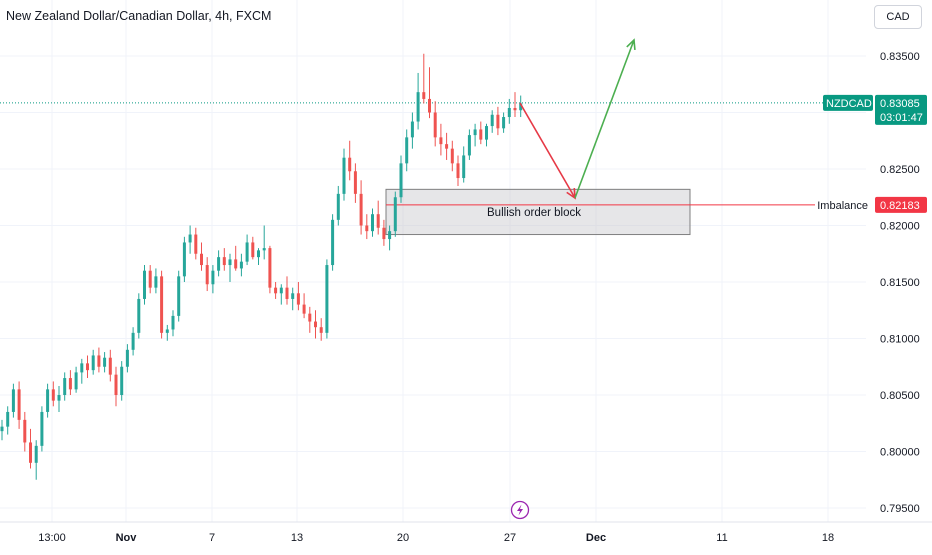 The width and height of the screenshot is (932, 555). What do you see at coordinates (900, 104) in the screenshot?
I see `last-price-value: 0.83085` at bounding box center [900, 104].